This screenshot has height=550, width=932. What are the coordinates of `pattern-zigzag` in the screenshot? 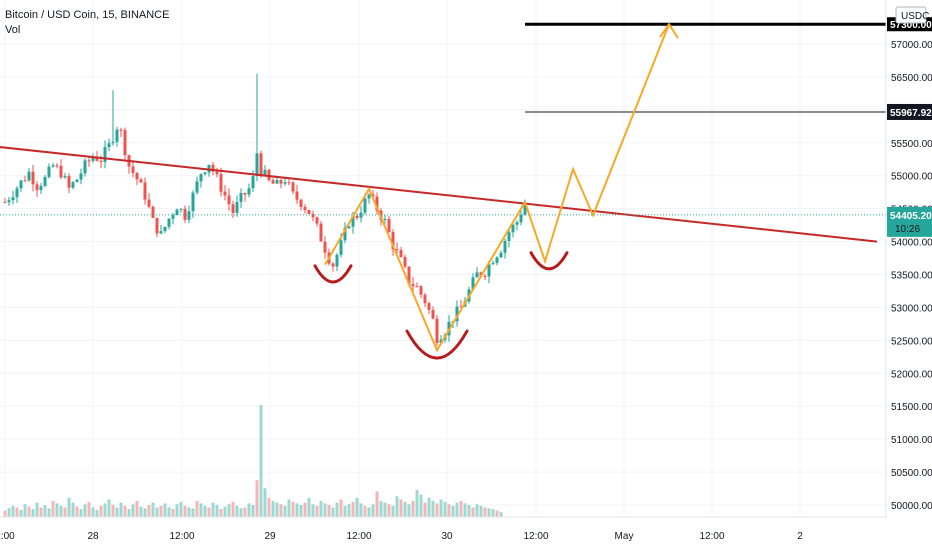 It's located at (425, 269).